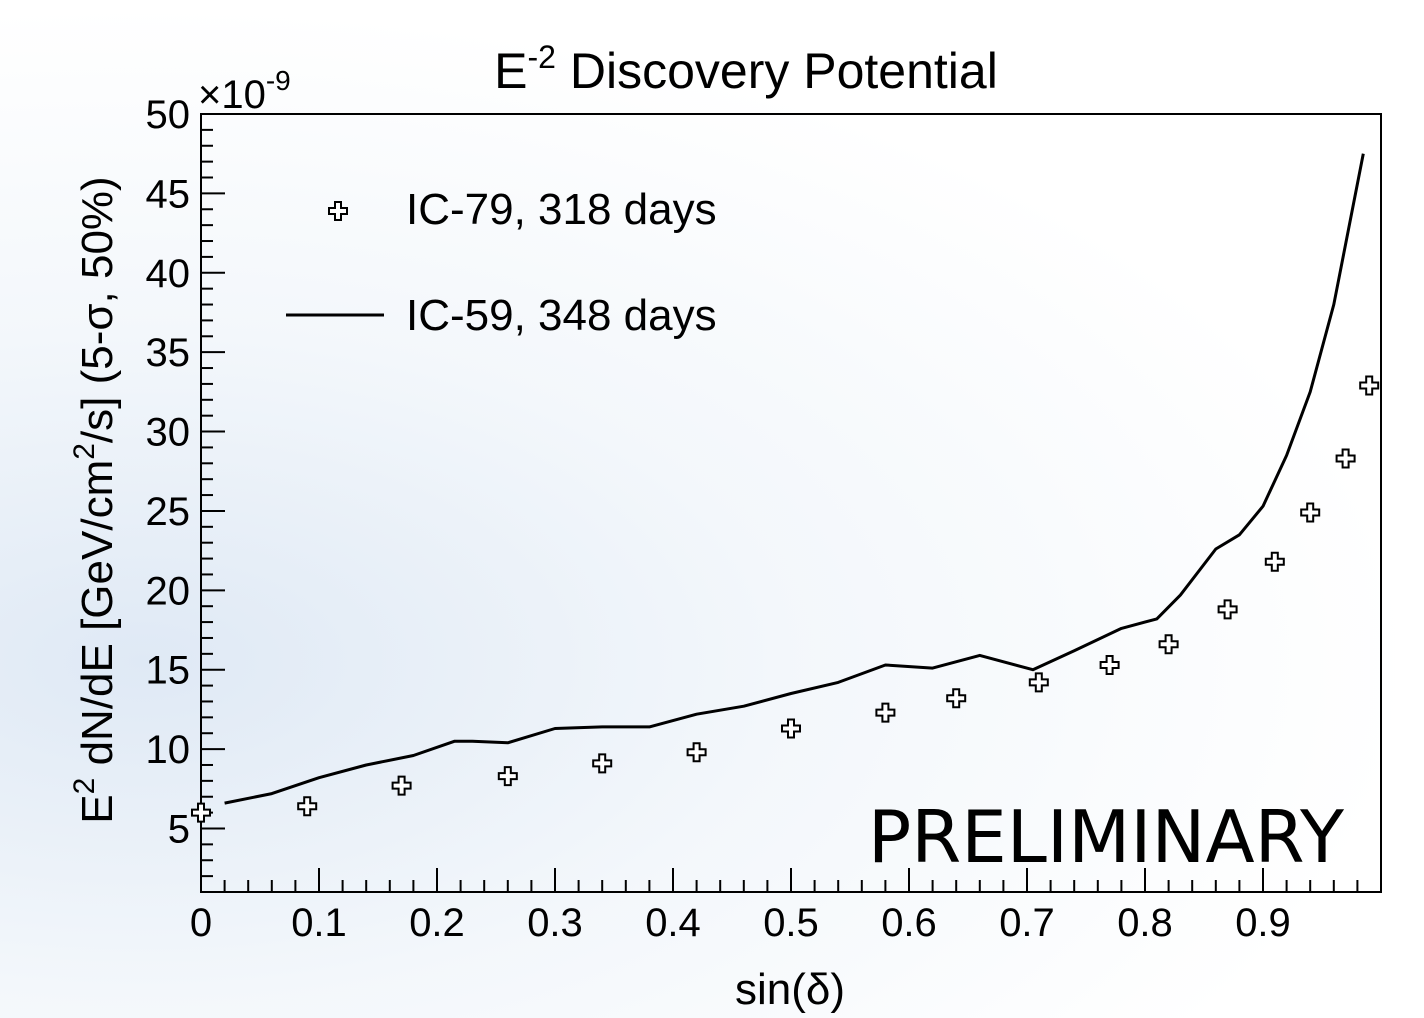 This screenshot has width=1424, height=1018. What do you see at coordinates (501, 262) in the screenshot?
I see `legend: IC-79, 318 days IC-59, 348 days` at bounding box center [501, 262].